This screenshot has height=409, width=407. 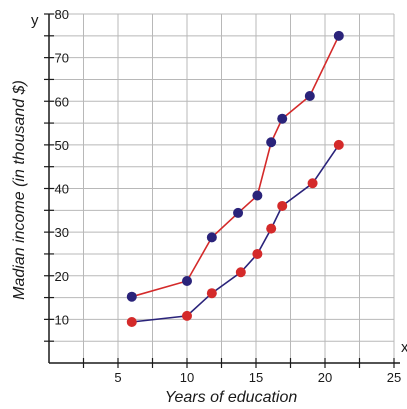 I want to click on y-tick-label: 60, so click(x=62, y=101).